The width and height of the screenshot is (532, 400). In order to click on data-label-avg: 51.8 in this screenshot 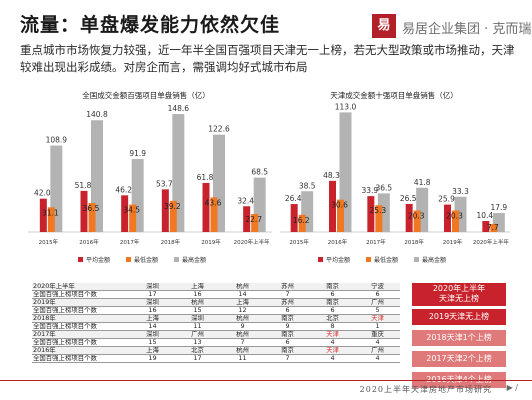, I will do `click(83, 185)`.